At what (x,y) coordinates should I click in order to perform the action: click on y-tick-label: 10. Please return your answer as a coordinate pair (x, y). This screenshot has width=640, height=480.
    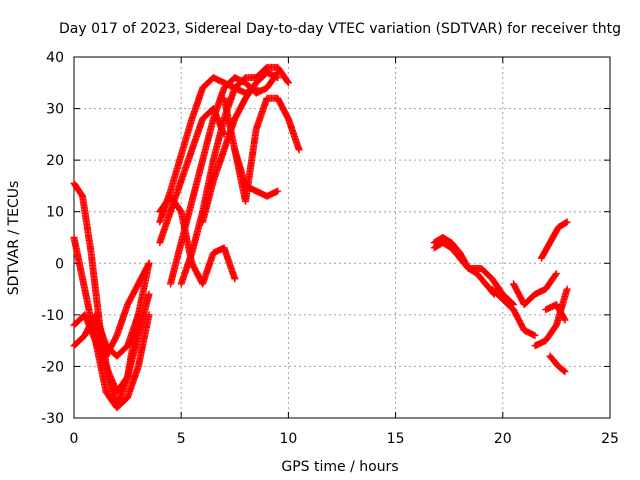
    Looking at the image, I should click on (55, 213).